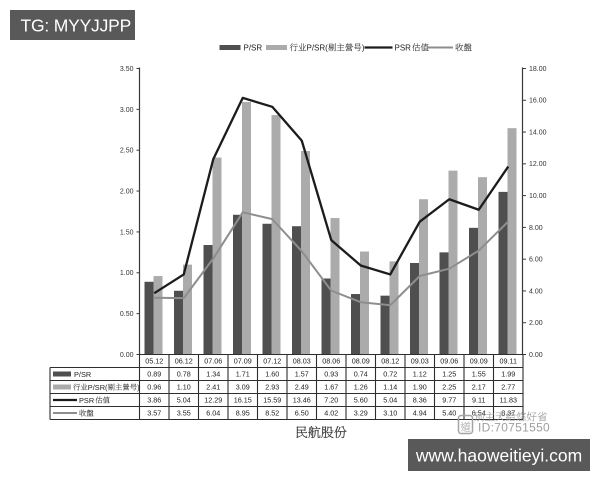 Image resolution: width=600 pixels, height=480 pixels. I want to click on svg-text: 09.03, so click(420, 361).